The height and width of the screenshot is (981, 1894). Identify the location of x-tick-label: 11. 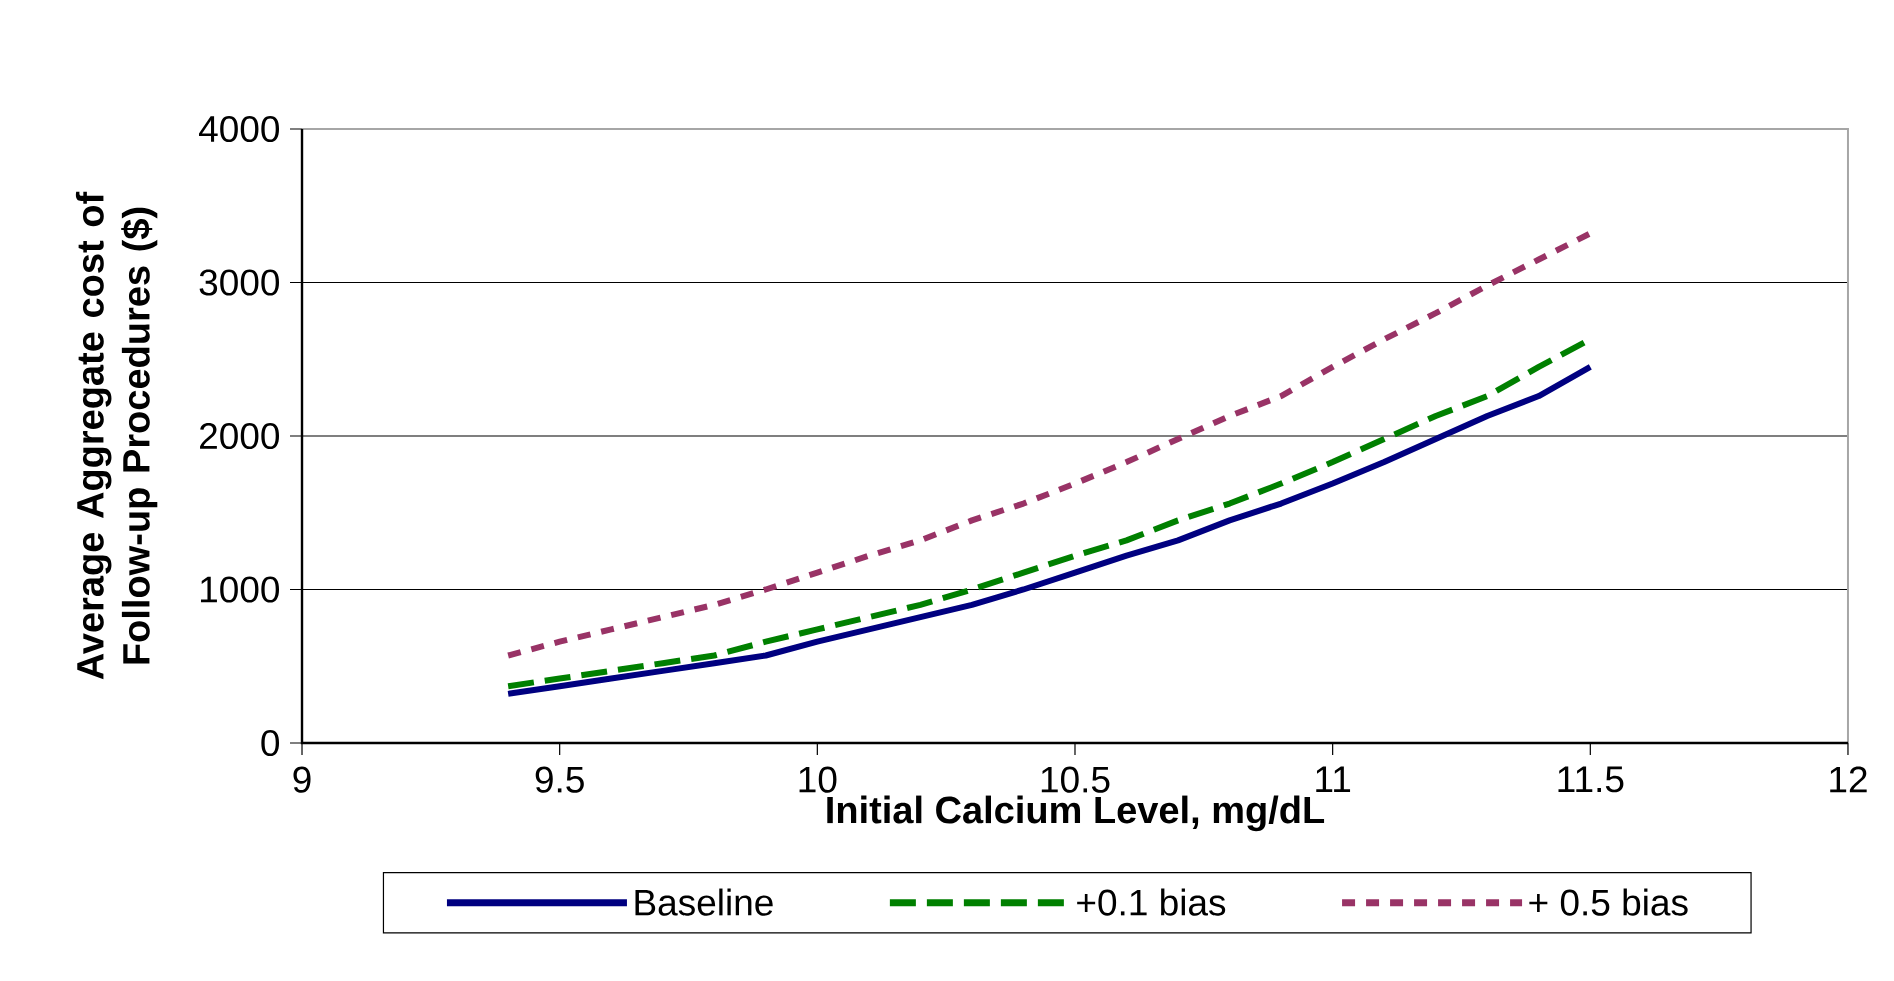
(1333, 779).